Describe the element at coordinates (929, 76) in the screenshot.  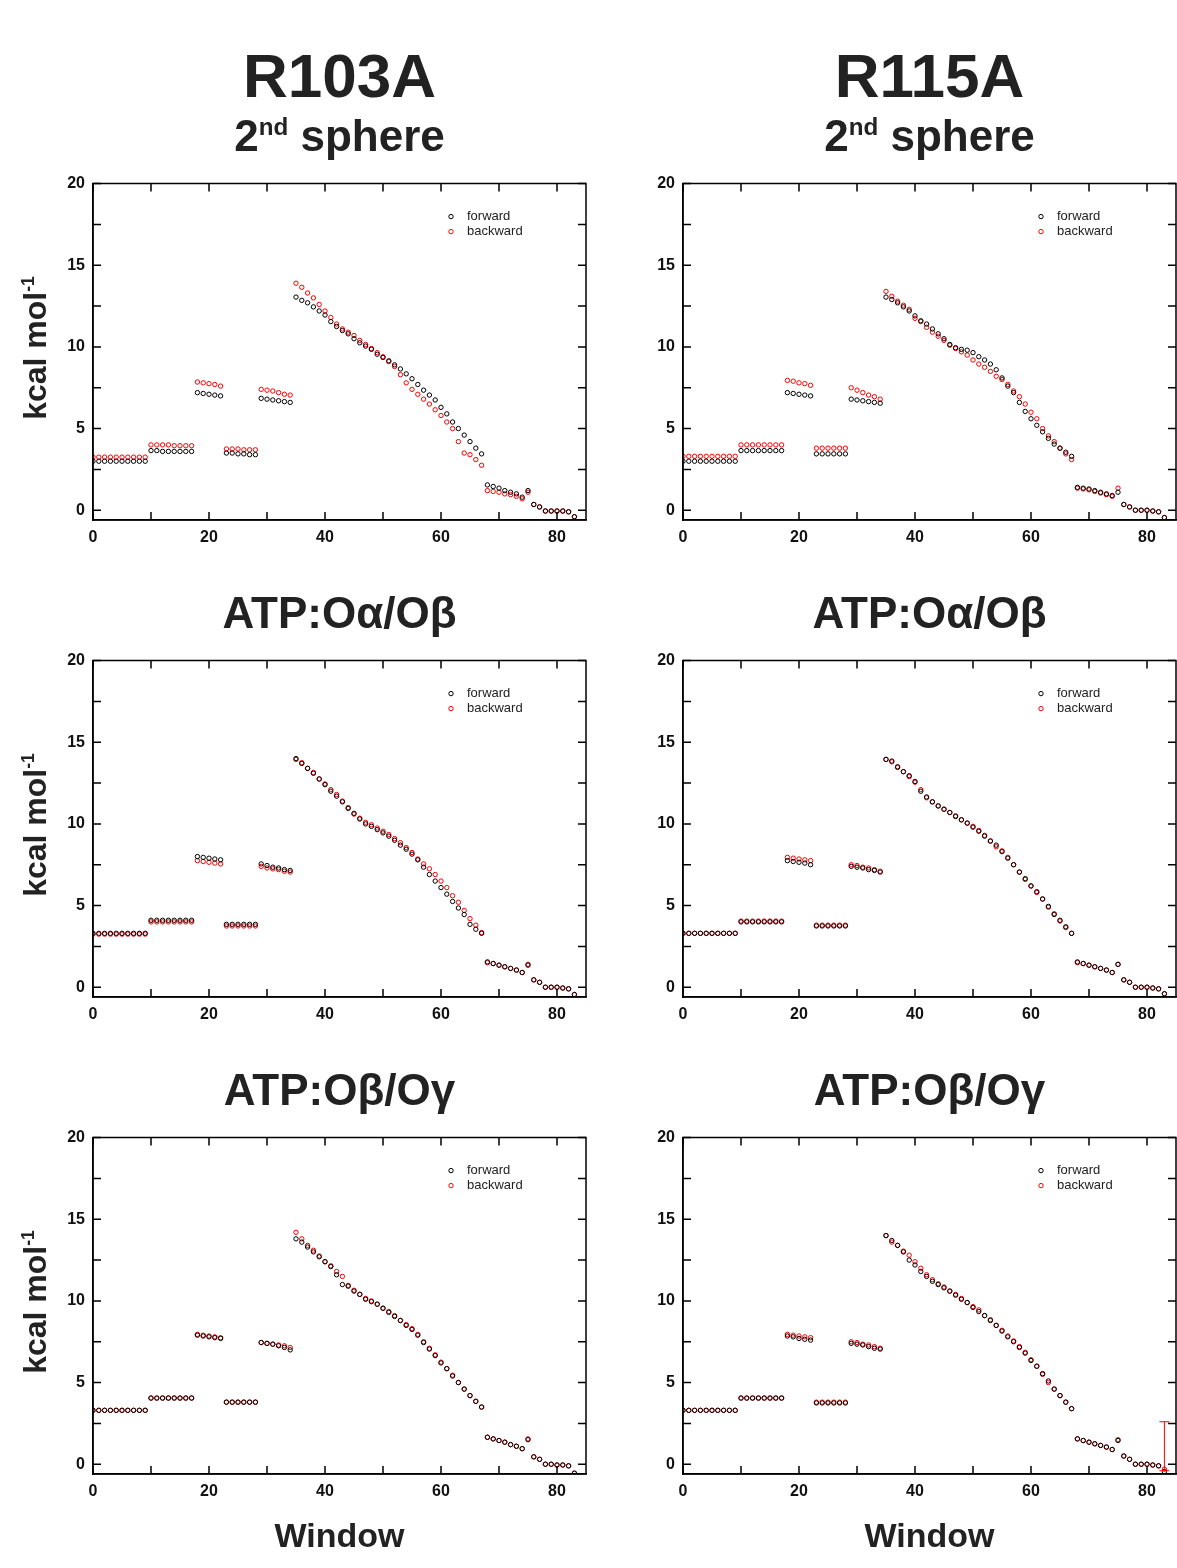
I see `chart-title: R115A` at that location.